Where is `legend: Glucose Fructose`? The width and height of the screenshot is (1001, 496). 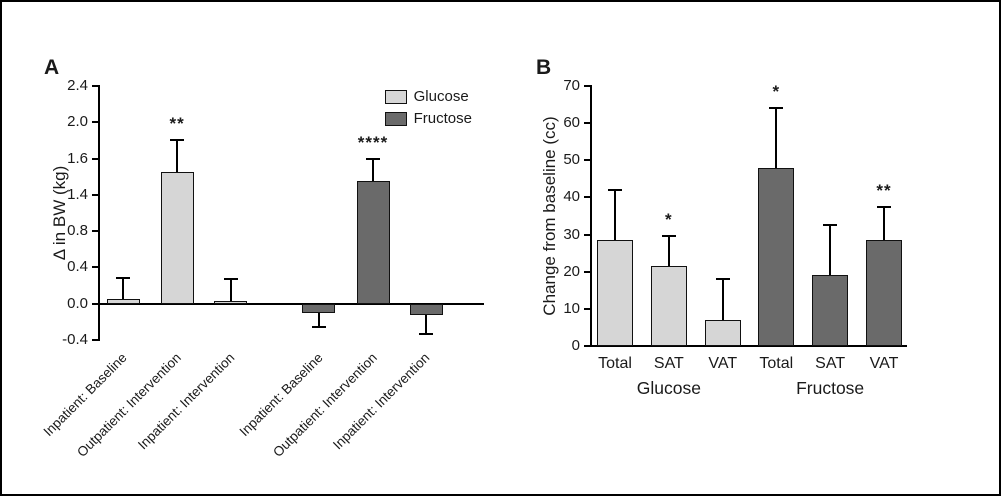 legend: Glucose Fructose is located at coordinates (428, 110).